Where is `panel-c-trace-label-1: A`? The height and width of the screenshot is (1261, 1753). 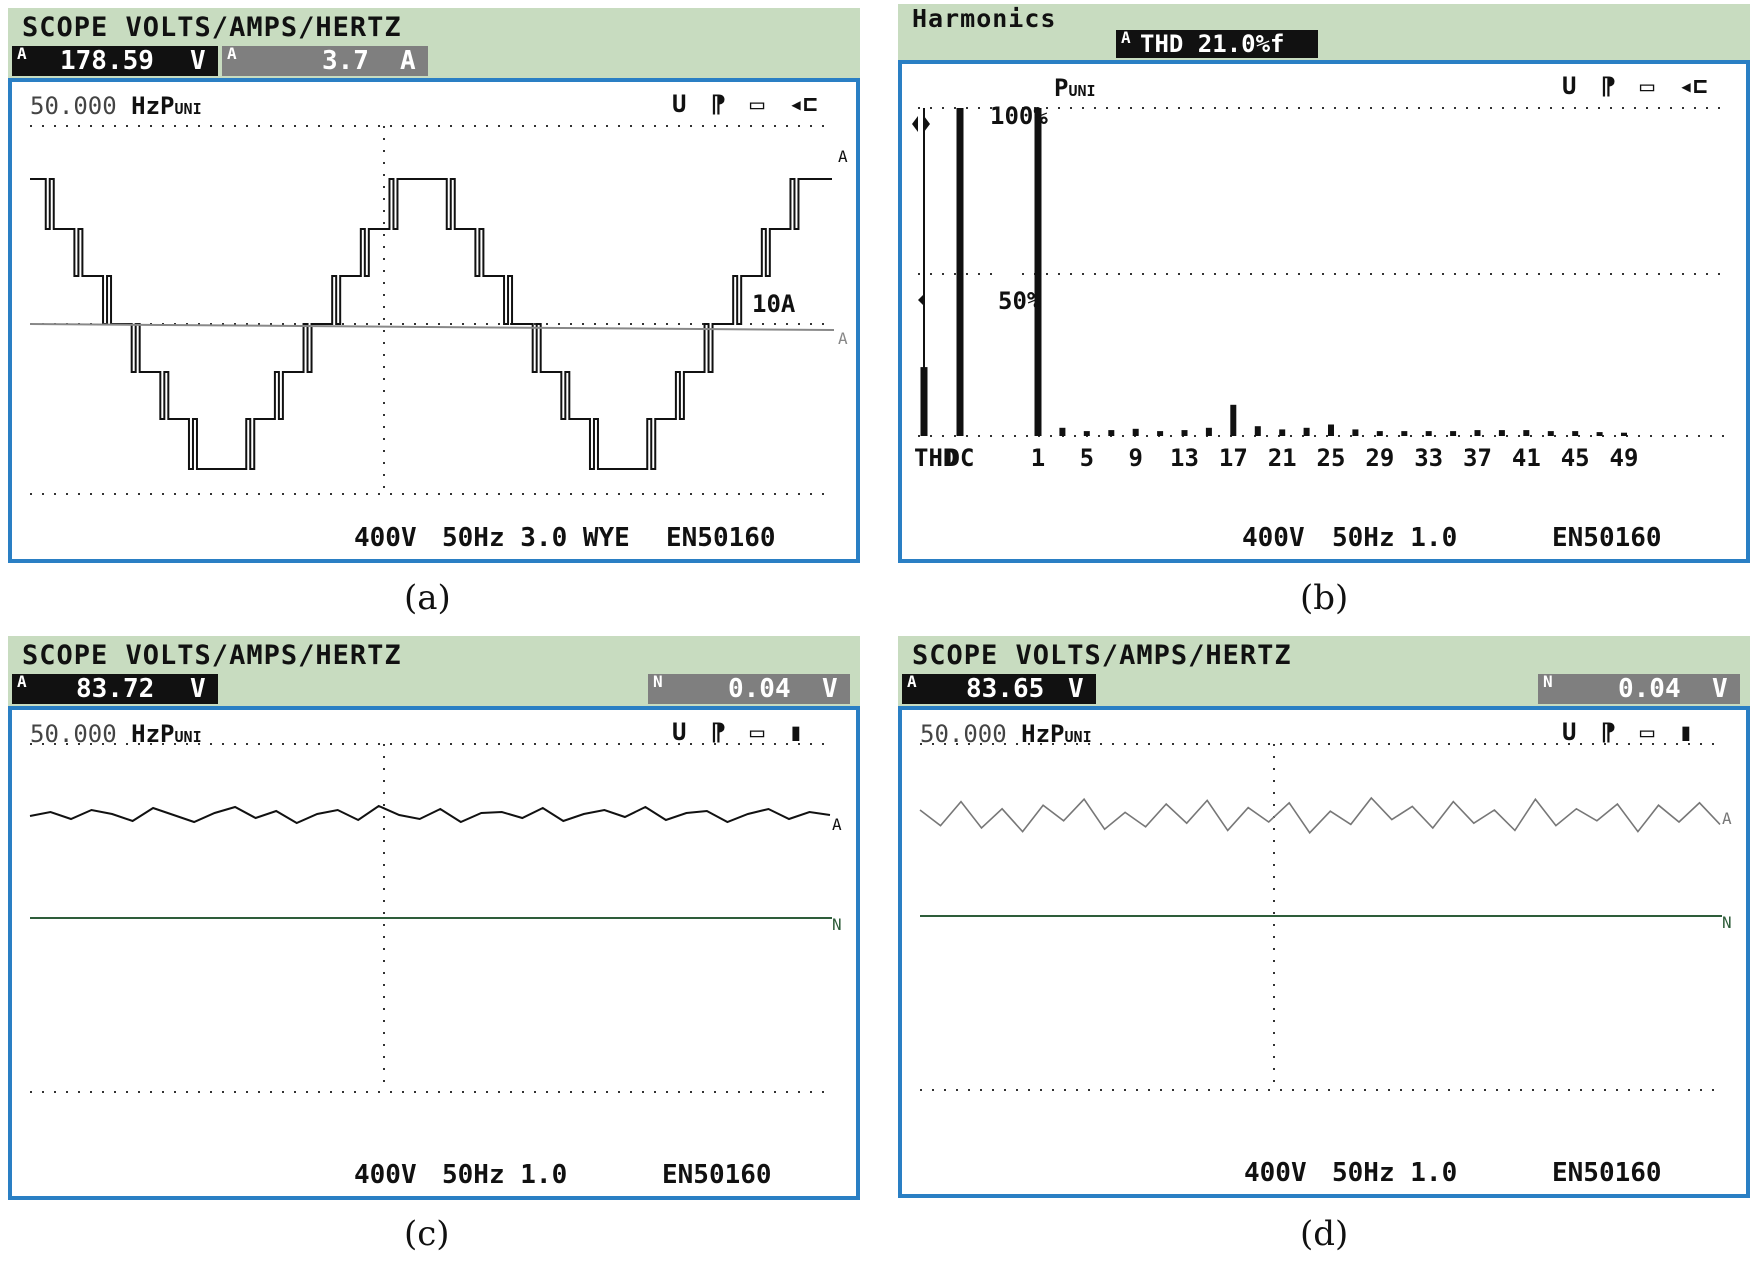
panel-c-trace-label-1: A is located at coordinates (837, 824).